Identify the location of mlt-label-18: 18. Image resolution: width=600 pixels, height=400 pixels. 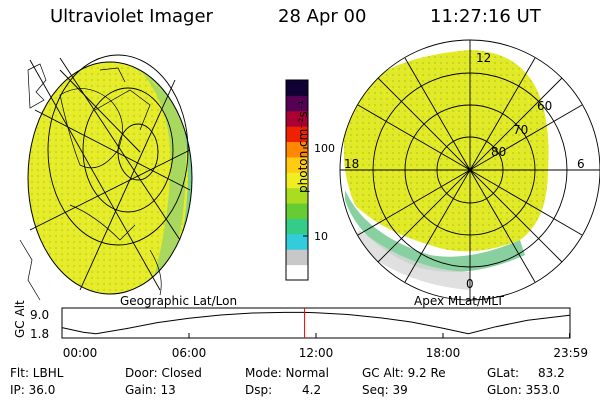
(351, 164).